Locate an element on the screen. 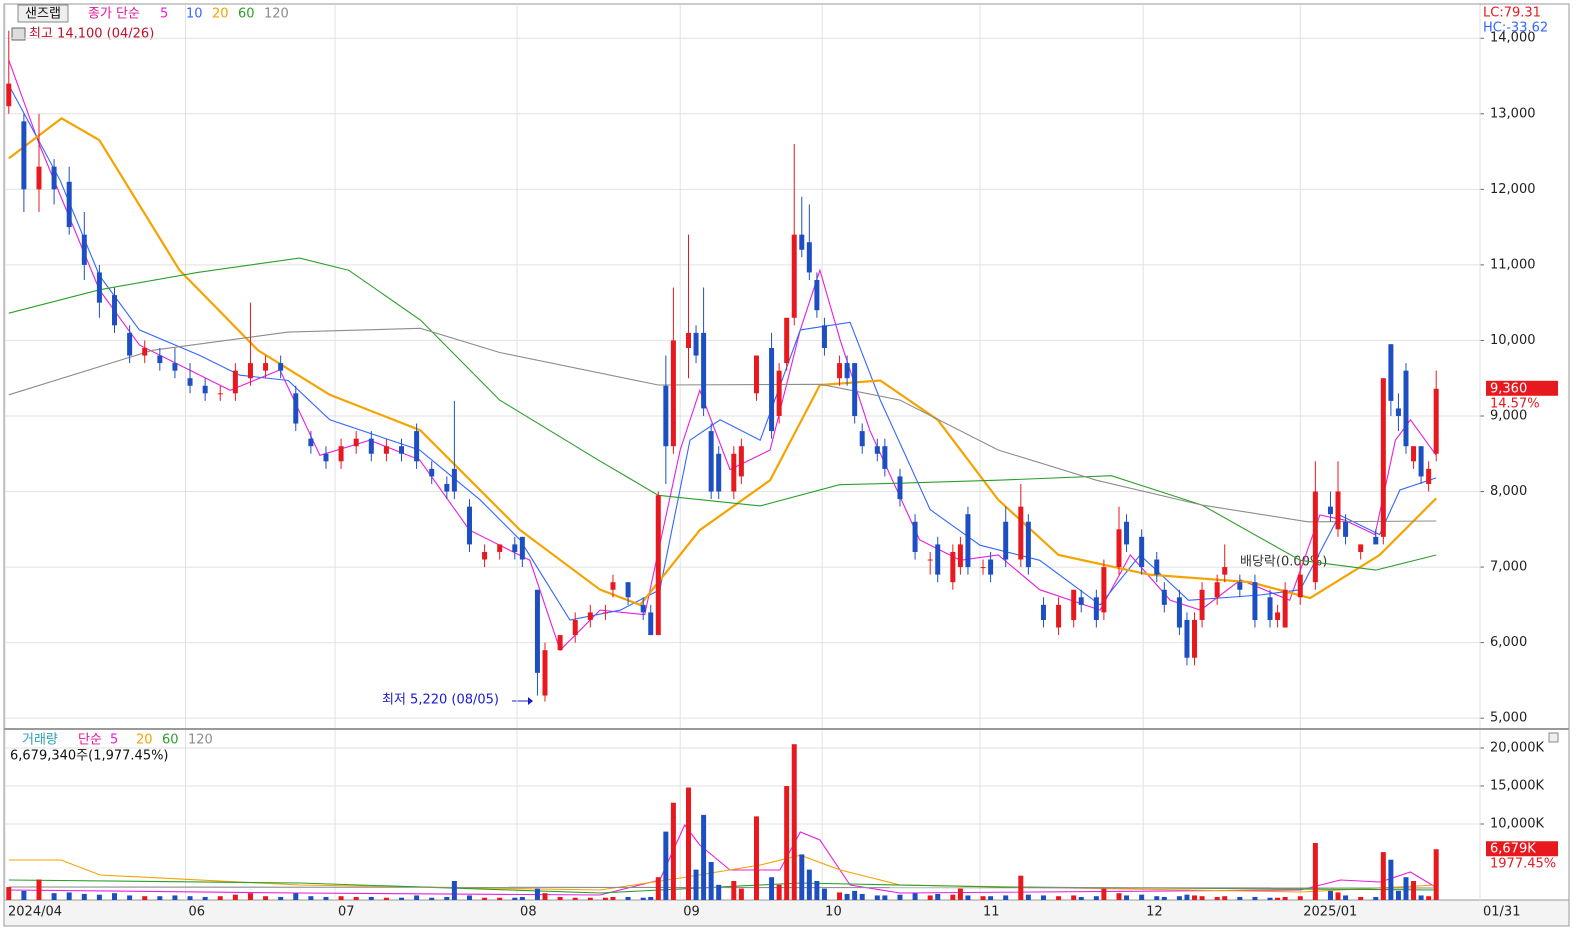  ma-label: 종가 단순 is located at coordinates (114, 14).